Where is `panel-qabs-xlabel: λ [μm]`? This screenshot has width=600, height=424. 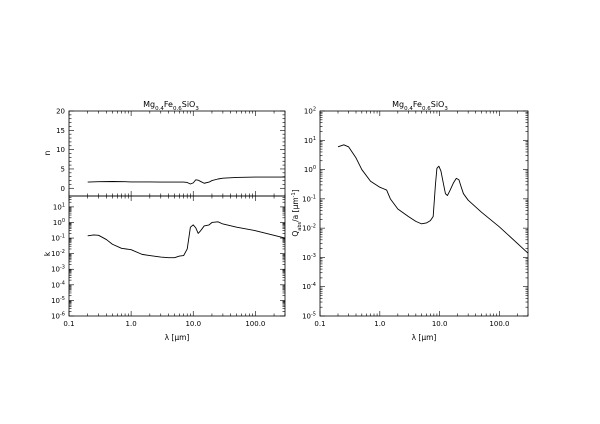
panel-qabs-xlabel: λ [μm] is located at coordinates (424, 337).